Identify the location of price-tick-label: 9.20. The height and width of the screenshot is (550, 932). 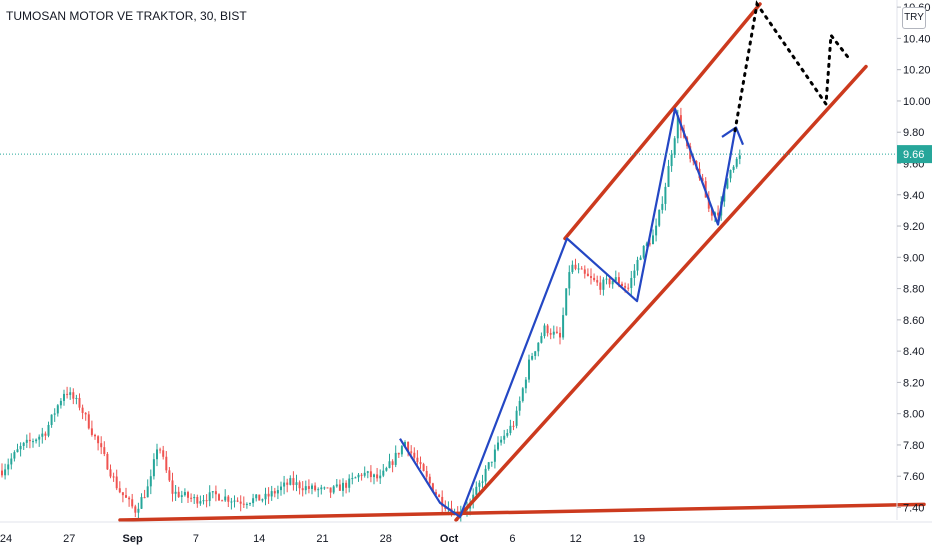
(913, 227).